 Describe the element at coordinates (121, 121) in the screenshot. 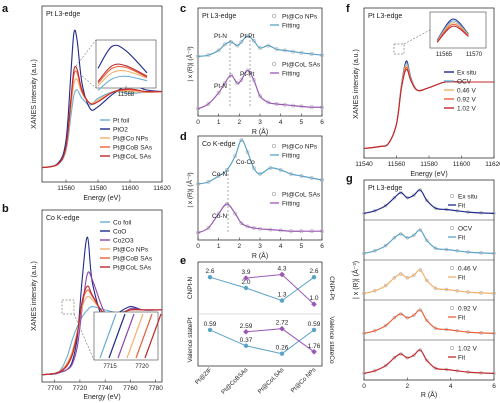

I see `legend-label: Pt foil` at that location.